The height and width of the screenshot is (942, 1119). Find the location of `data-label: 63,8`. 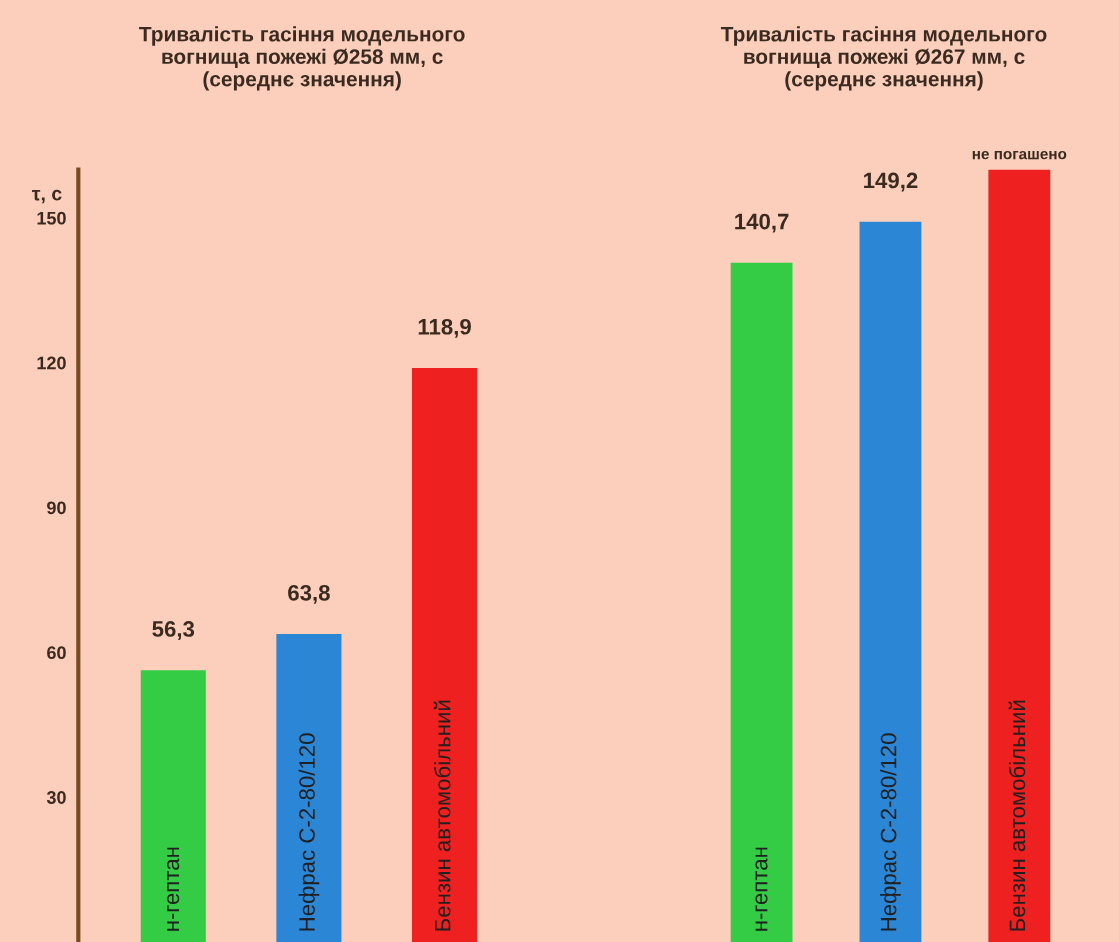

data-label: 63,8 is located at coordinates (309, 594).